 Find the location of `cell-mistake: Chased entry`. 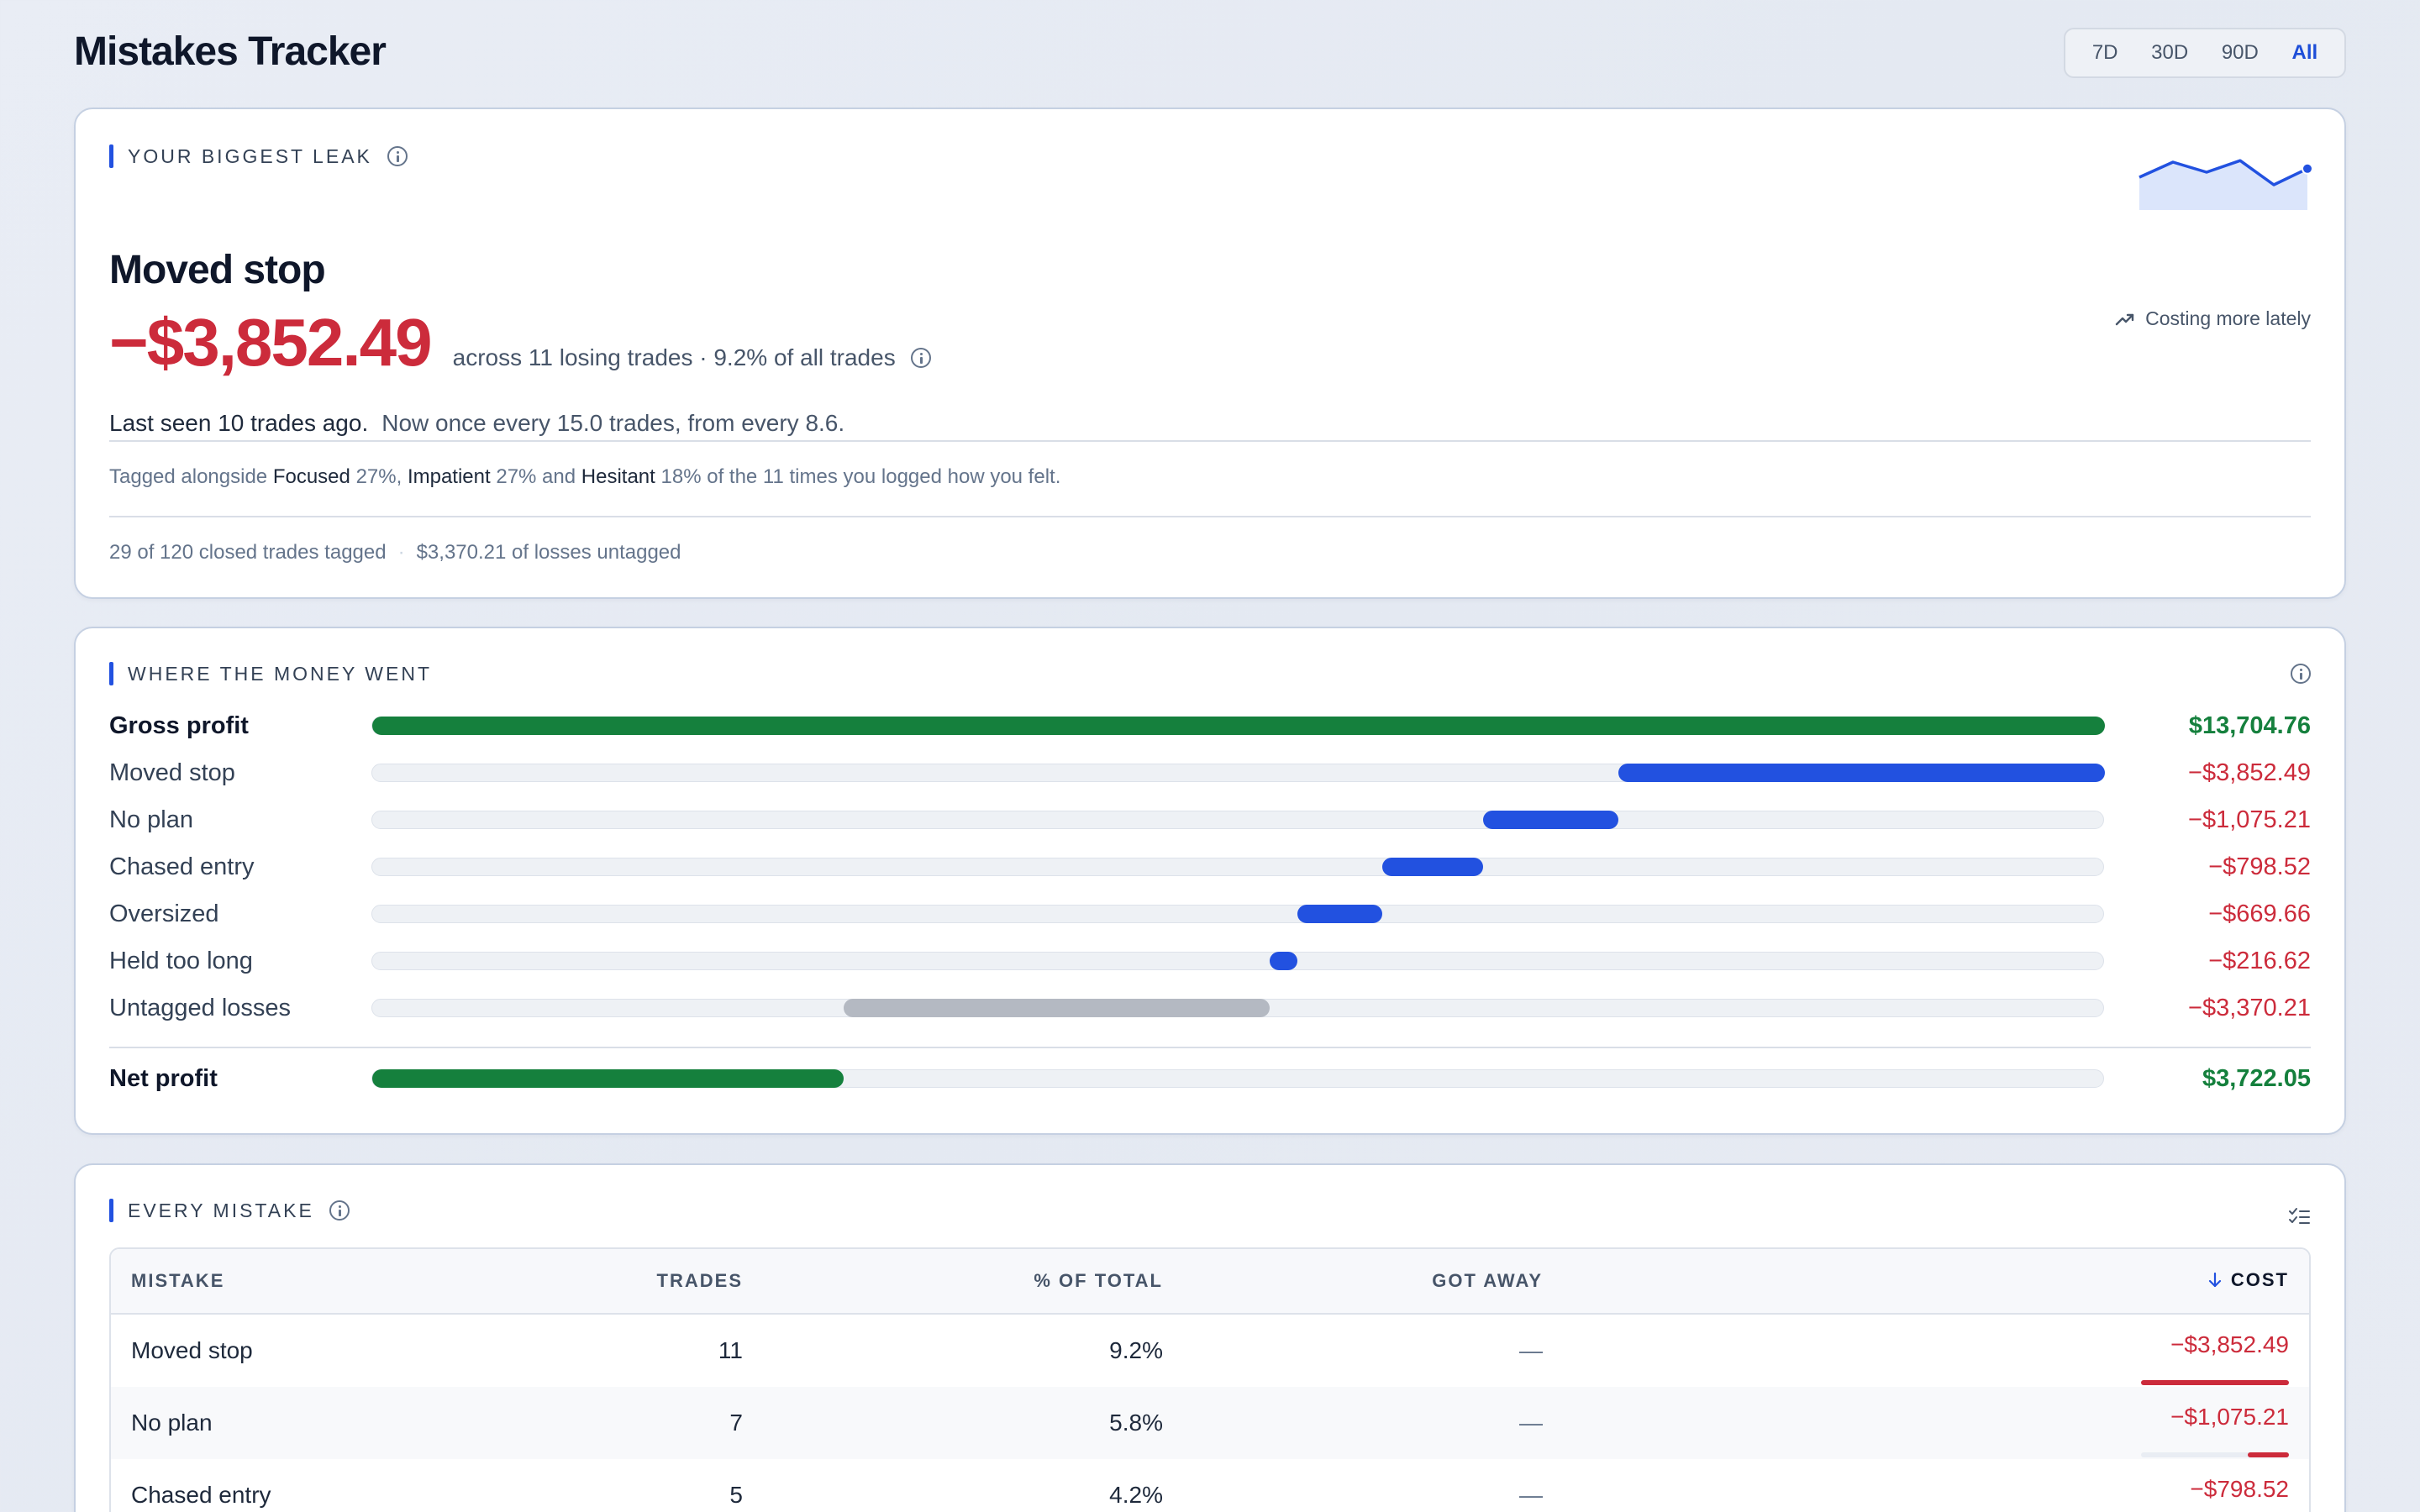

cell-mistake: Chased entry is located at coordinates (201, 1495).